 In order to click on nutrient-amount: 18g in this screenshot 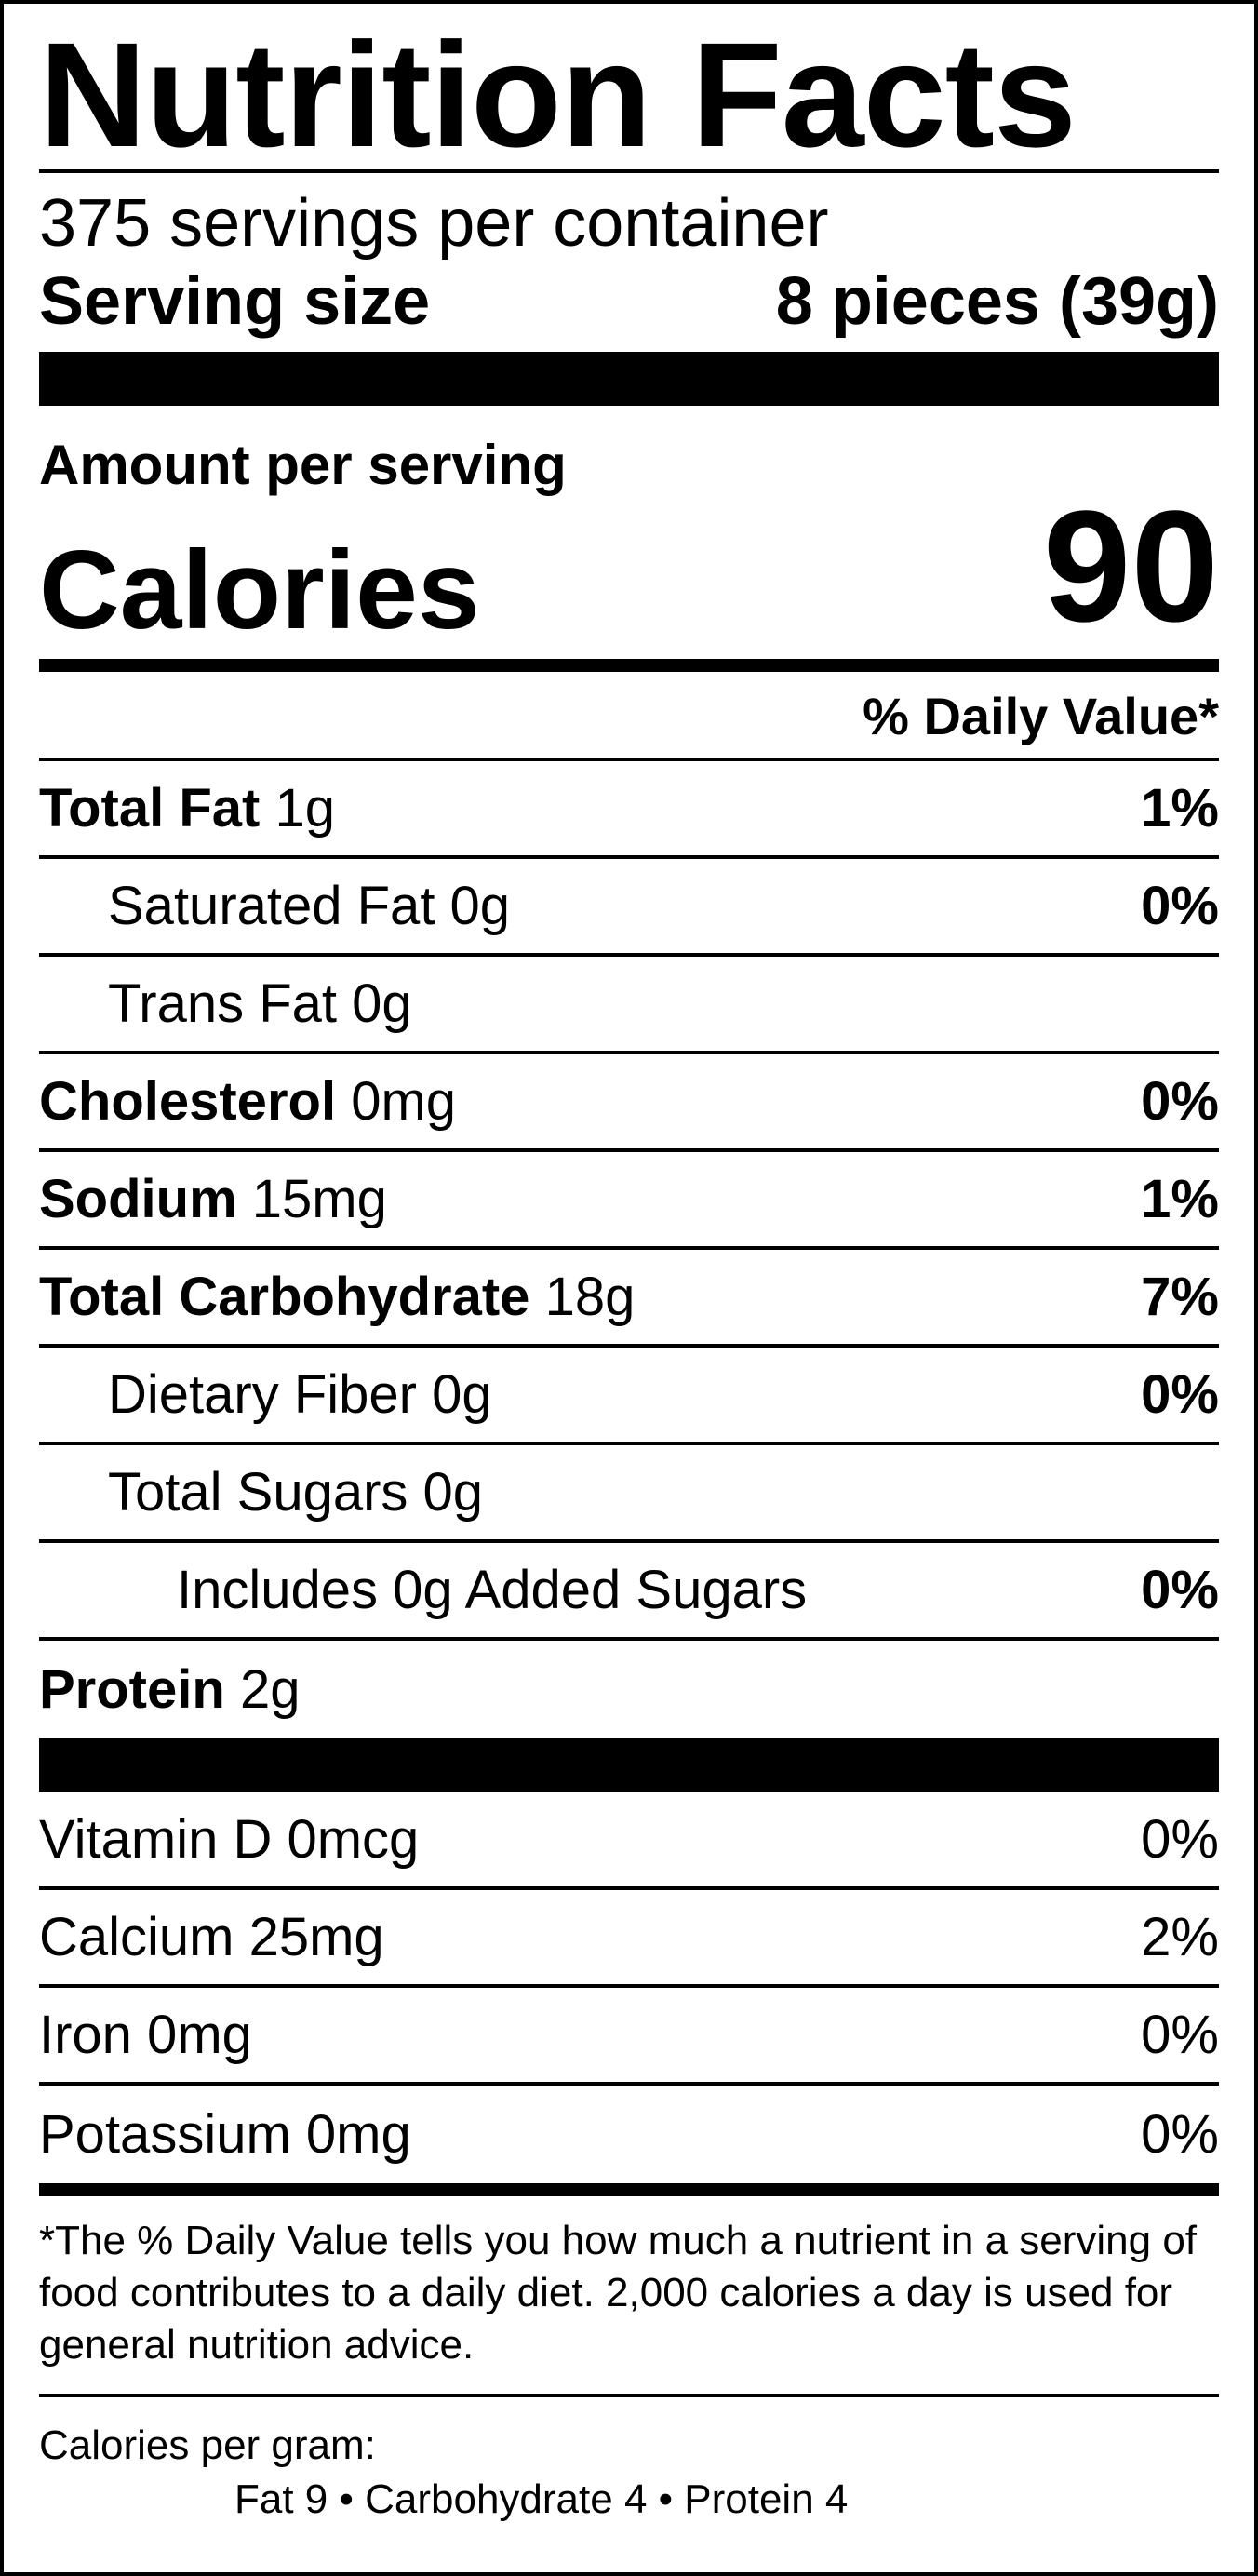, I will do `click(590, 1297)`.